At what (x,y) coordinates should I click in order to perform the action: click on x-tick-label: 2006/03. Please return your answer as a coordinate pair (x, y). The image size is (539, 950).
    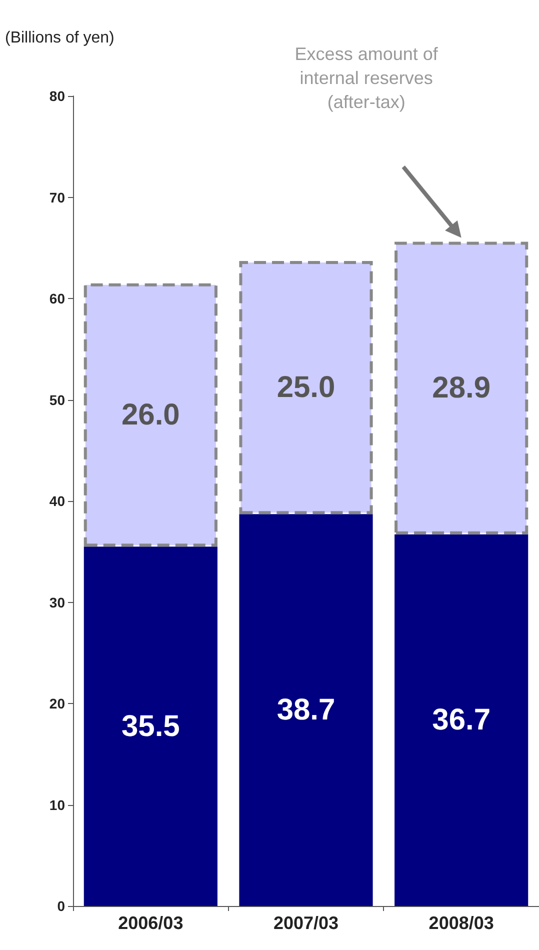
    Looking at the image, I should click on (151, 923).